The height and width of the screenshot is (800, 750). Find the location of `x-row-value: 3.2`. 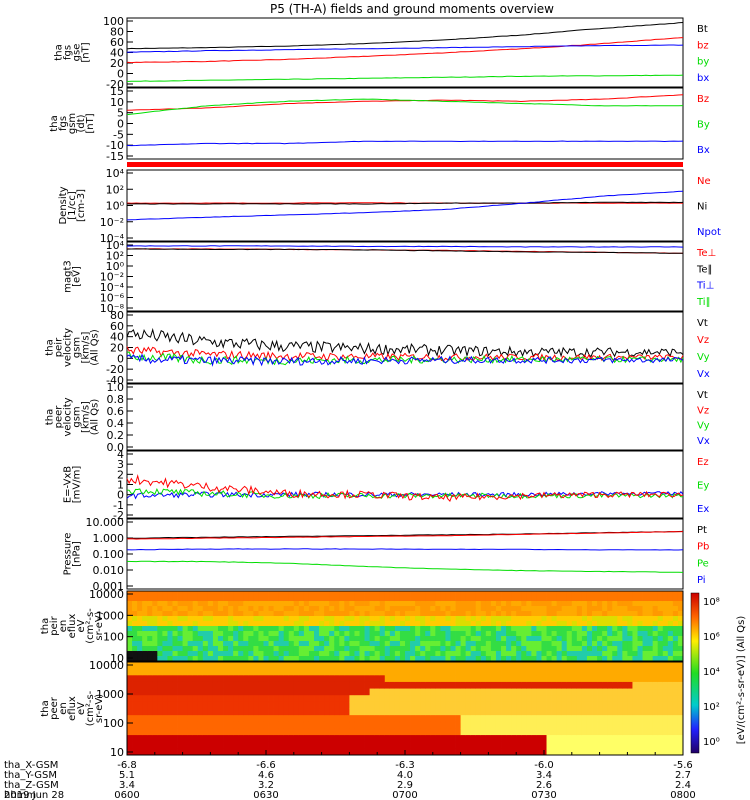

x-row-value: 3.2 is located at coordinates (266, 785).